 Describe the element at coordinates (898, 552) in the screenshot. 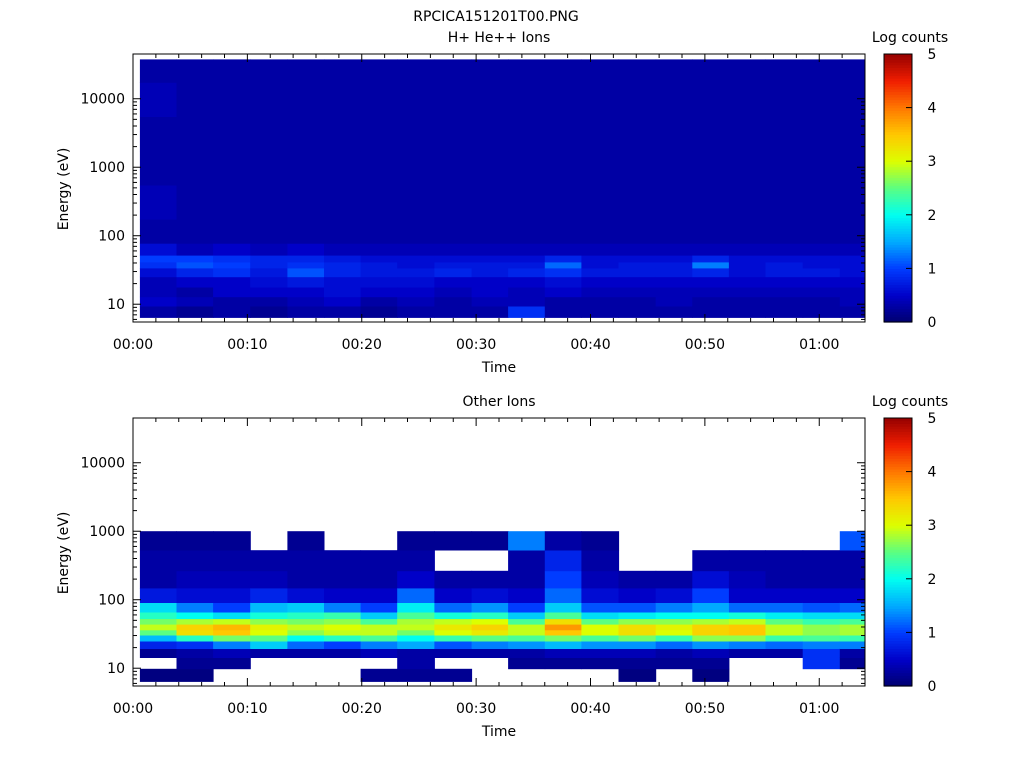

I see `colorbar-frame` at that location.